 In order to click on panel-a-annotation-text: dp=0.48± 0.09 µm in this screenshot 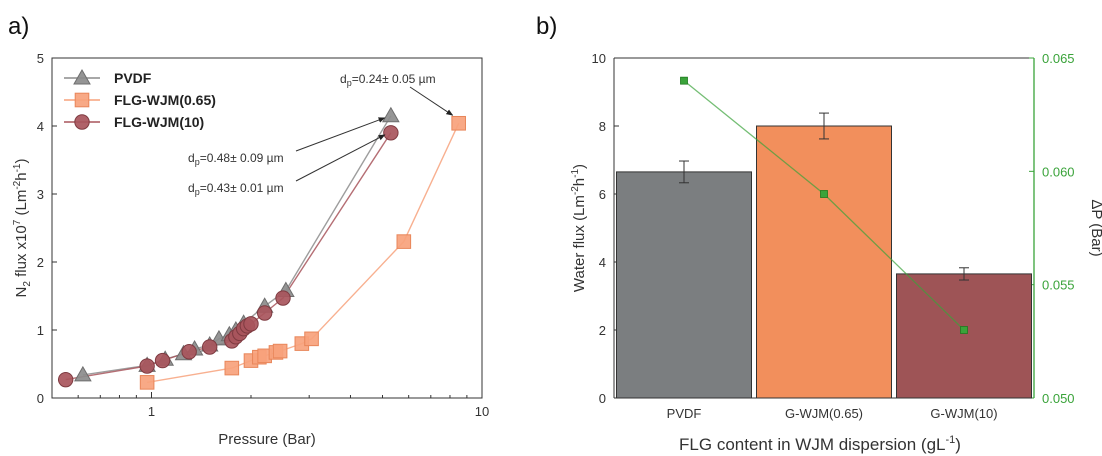, I will do `click(236, 159)`.